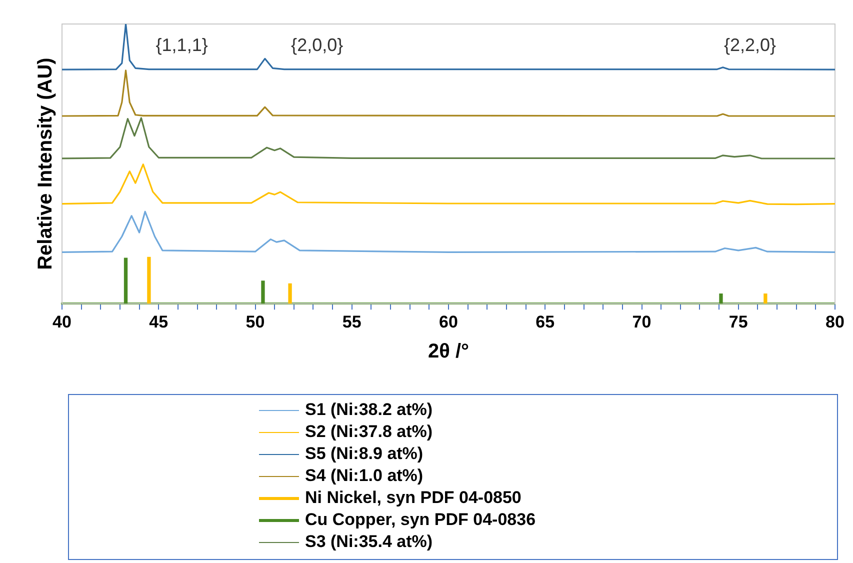  I want to click on x-tick-label: 60, so click(448, 322).